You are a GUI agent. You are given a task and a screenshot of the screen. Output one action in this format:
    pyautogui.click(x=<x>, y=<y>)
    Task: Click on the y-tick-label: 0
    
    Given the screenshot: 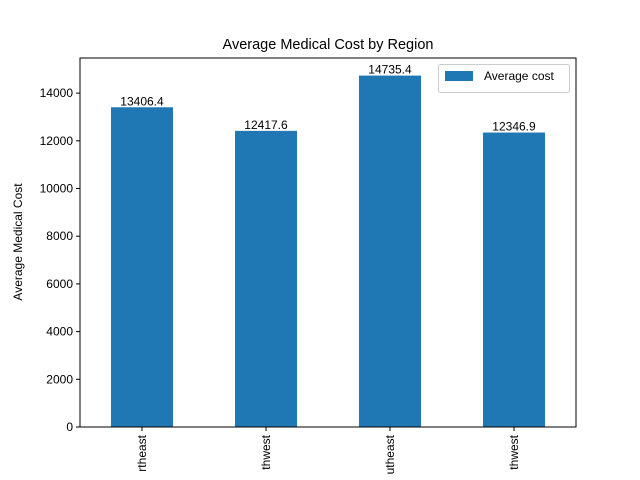 What is the action you would take?
    pyautogui.click(x=69, y=427)
    